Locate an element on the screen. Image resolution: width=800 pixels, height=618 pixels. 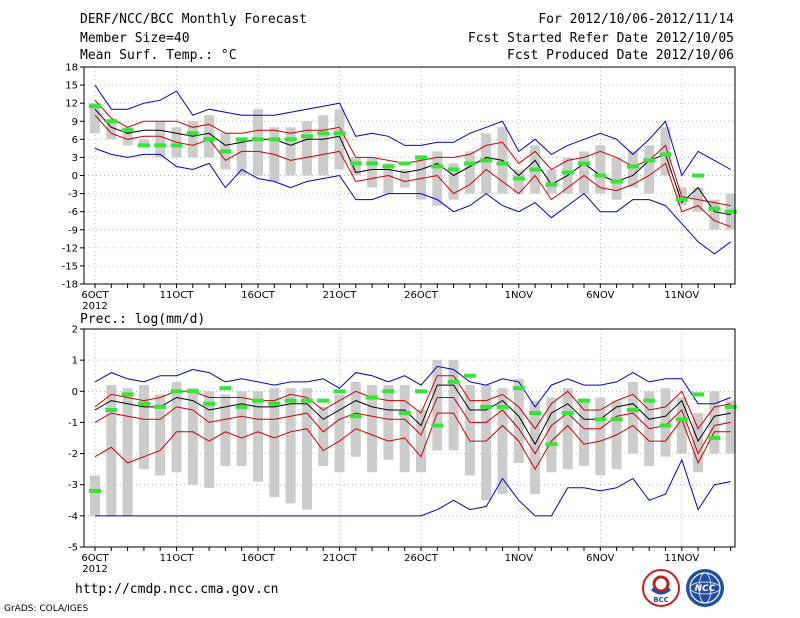
prec-x-tick-label: 11OCT is located at coordinates (177, 558).